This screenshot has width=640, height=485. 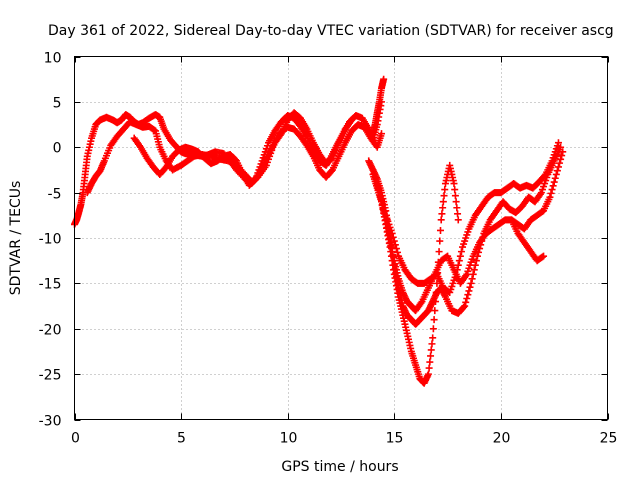 What do you see at coordinates (609, 439) in the screenshot?
I see `x-tick-label: 25` at bounding box center [609, 439].